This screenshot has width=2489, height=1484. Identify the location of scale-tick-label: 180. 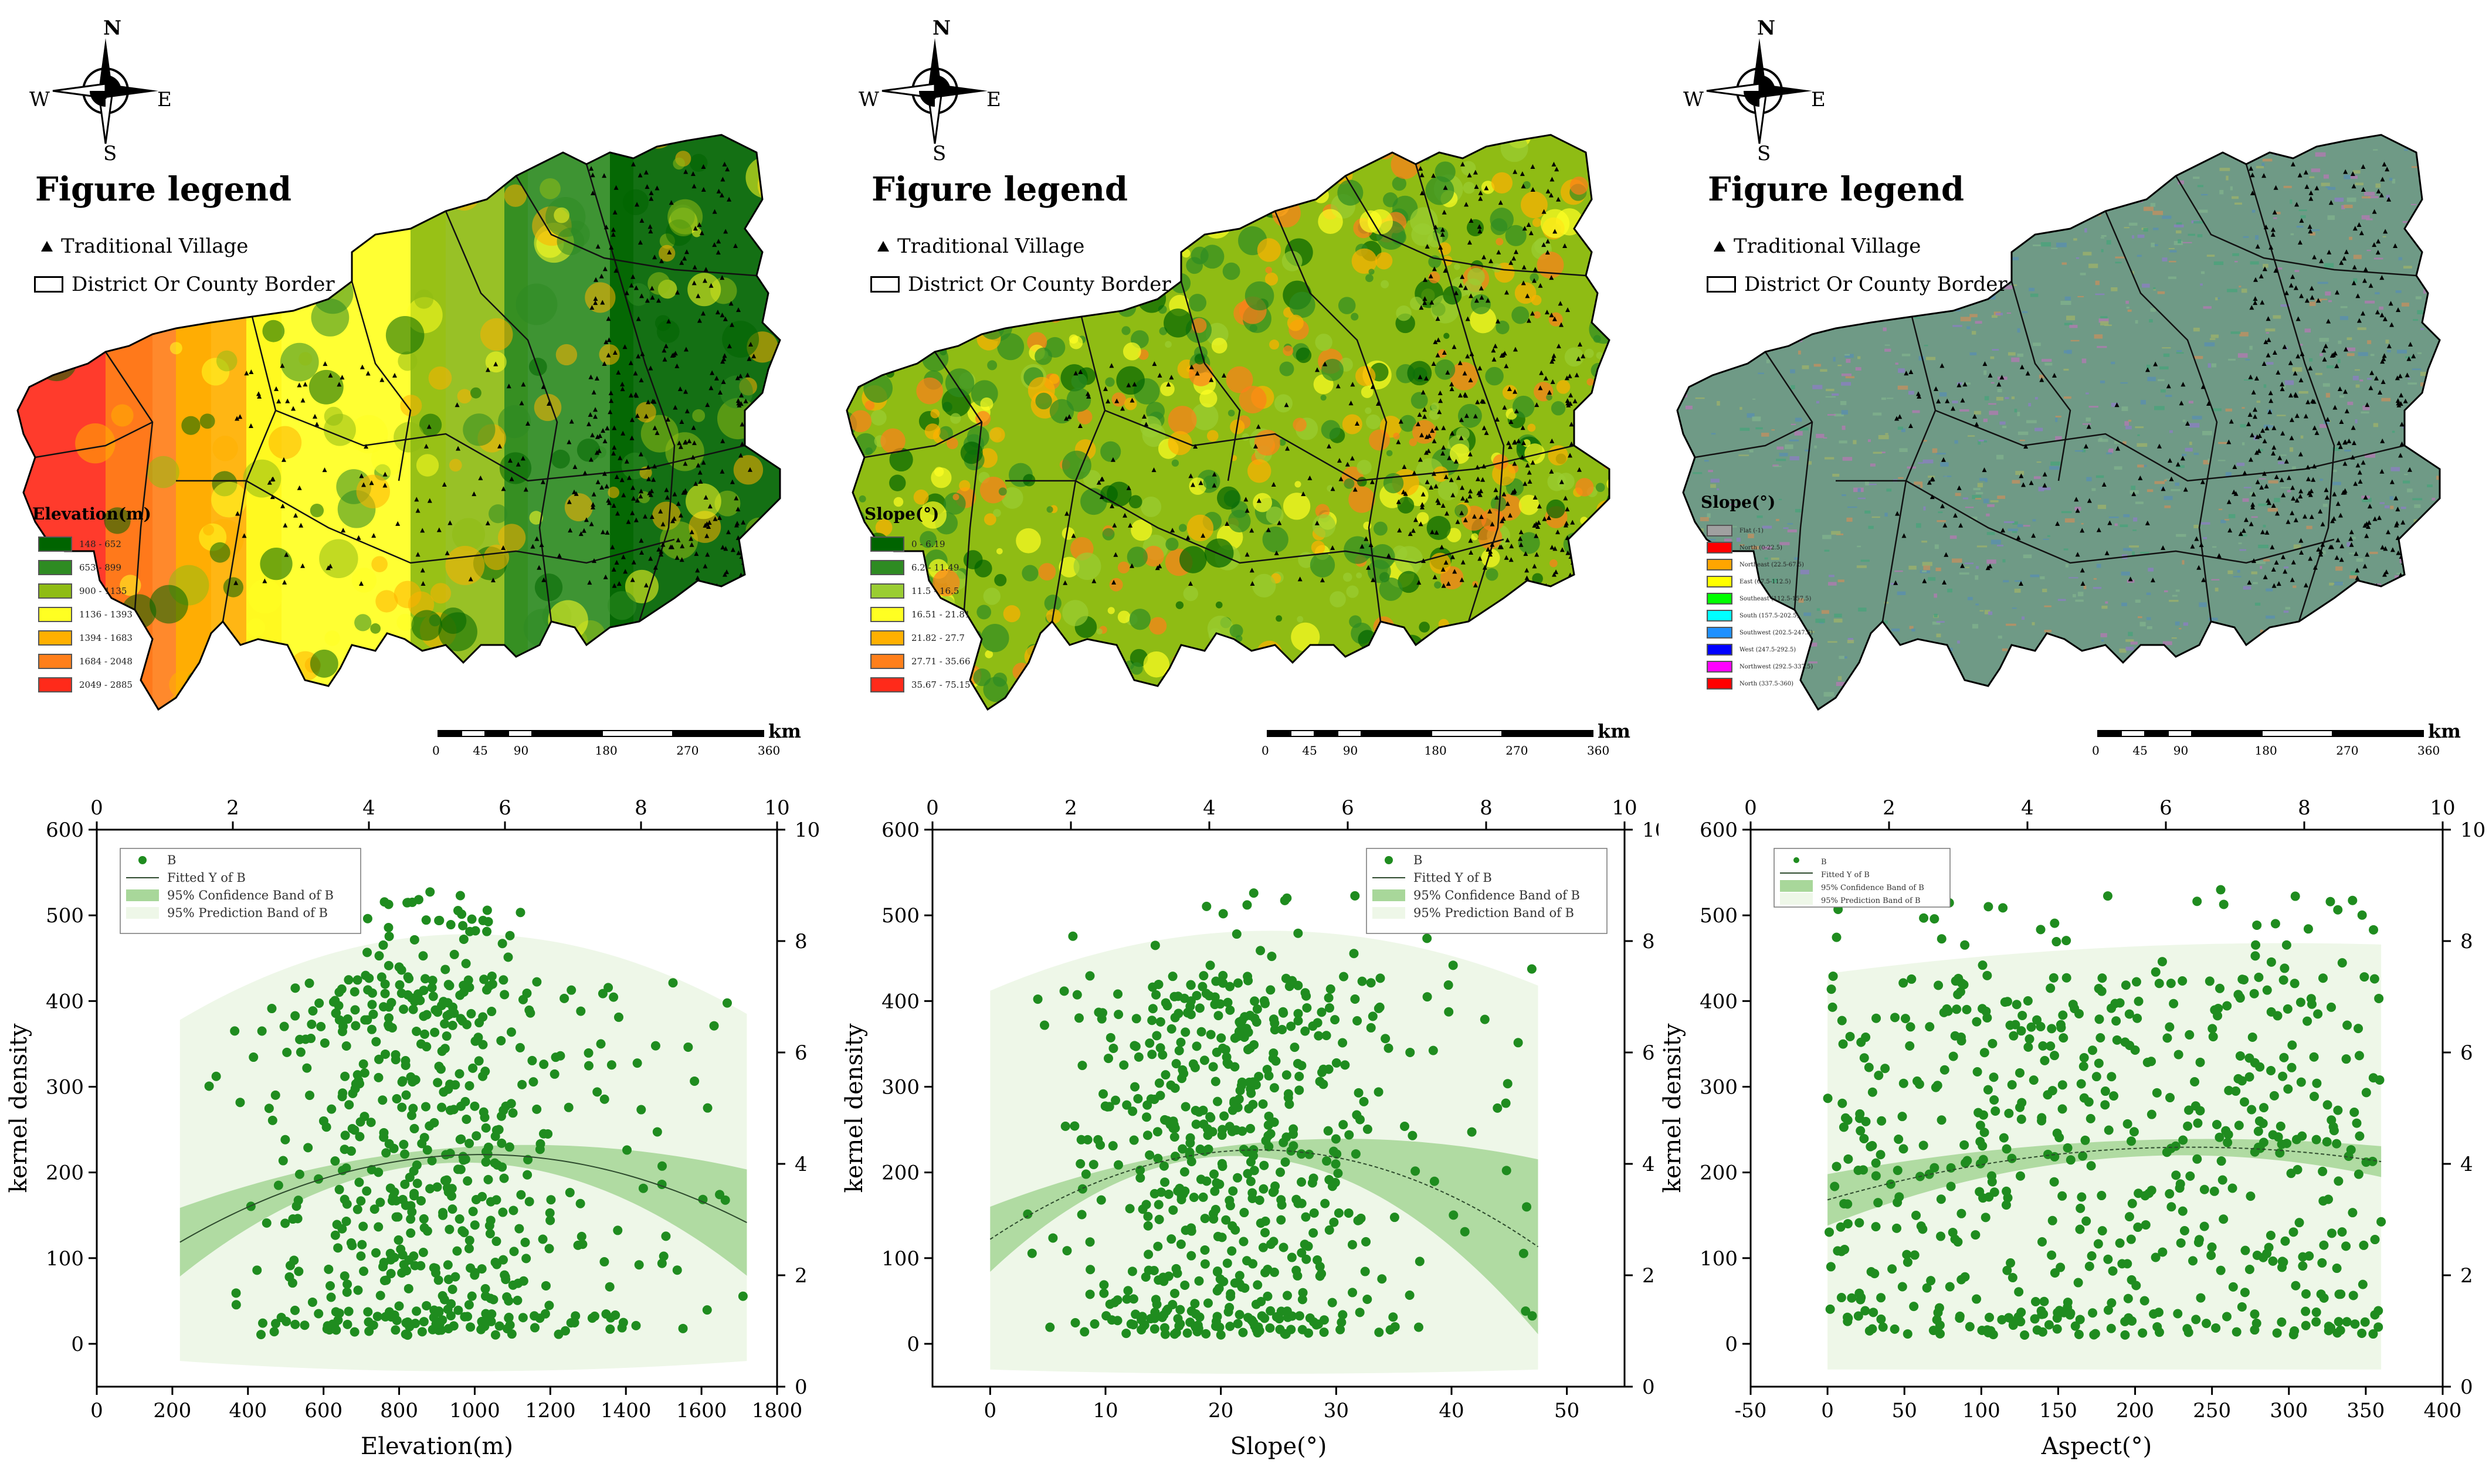
(1435, 750).